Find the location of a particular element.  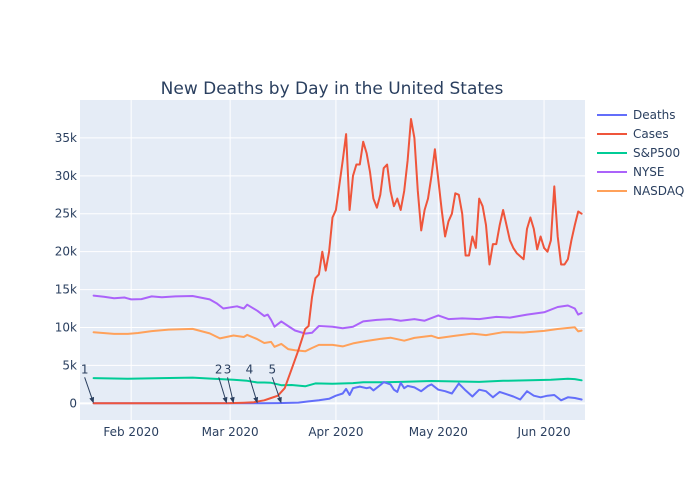

annotation-2: 2 is located at coordinates (221, 383).